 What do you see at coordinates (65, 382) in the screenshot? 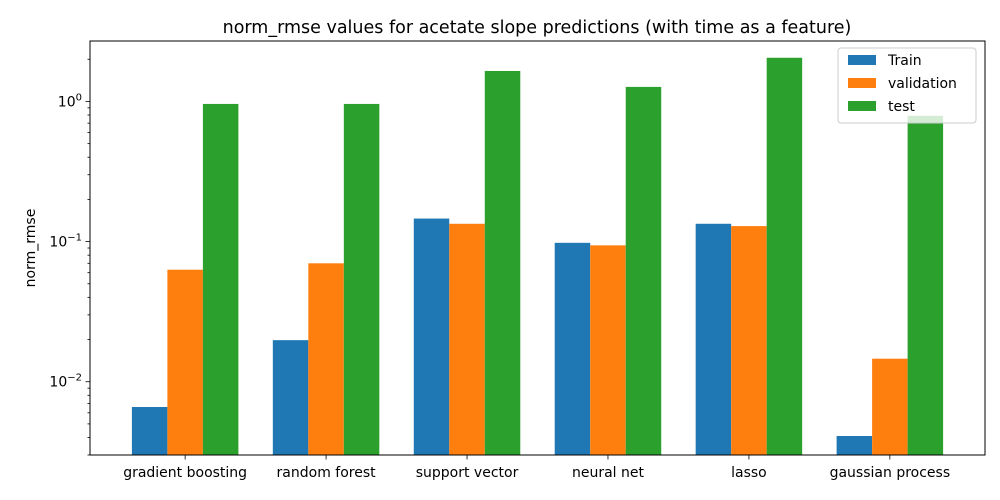
I see `y-tick-label: 10⁻²` at bounding box center [65, 382].